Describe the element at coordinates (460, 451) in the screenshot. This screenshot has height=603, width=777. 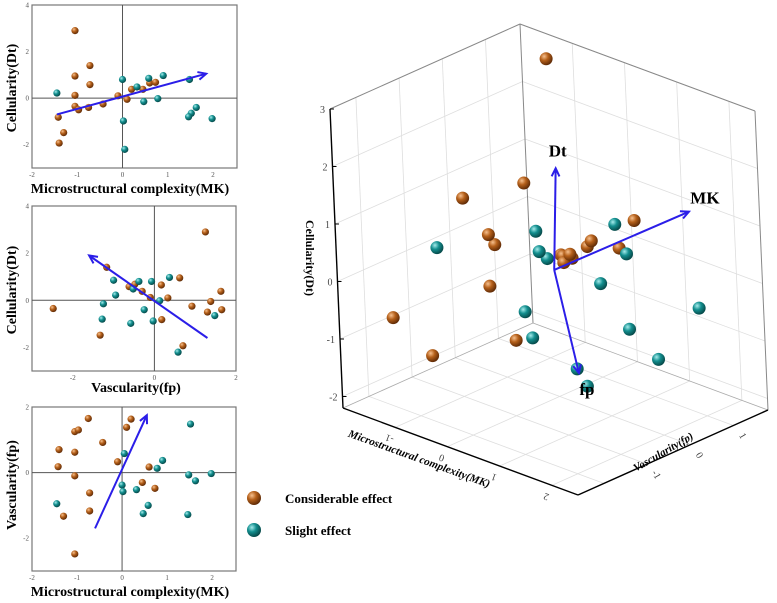
I see `x-axis-line` at that location.